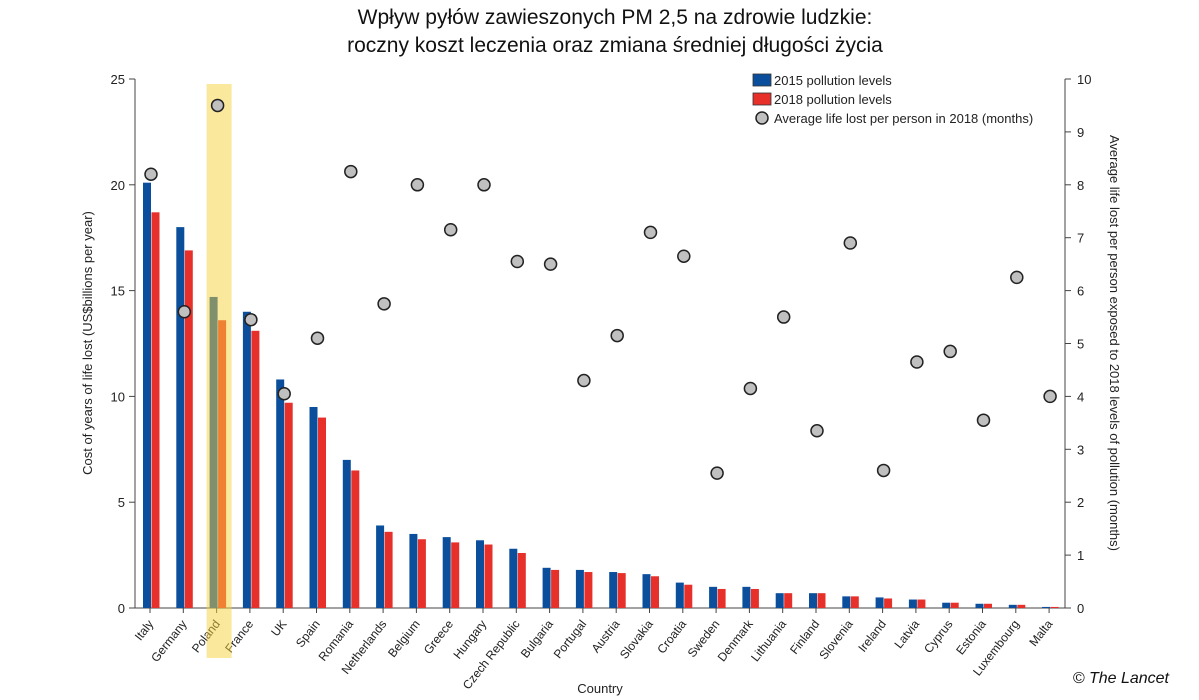 The width and height of the screenshot is (1199, 700). Describe the element at coordinates (584, 380) in the screenshot. I see `life-lost-point-Portugal` at that location.